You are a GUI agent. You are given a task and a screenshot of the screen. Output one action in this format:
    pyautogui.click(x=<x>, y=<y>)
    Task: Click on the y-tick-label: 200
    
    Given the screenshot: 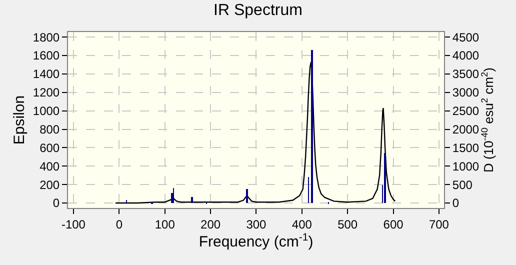 What is the action you would take?
    pyautogui.click(x=50, y=185)
    